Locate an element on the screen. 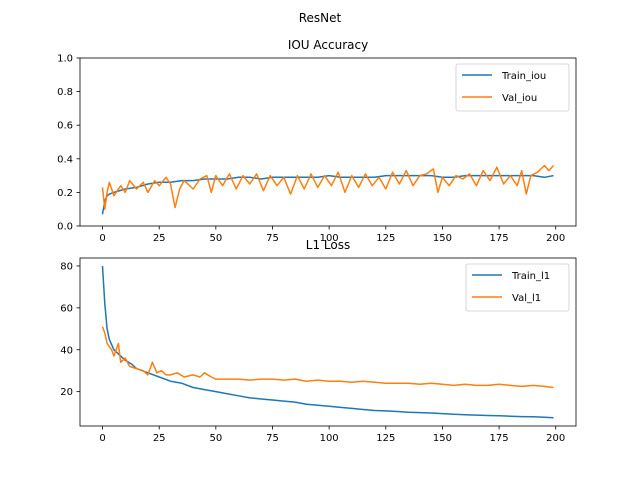  y-tick-label: 80 is located at coordinates (66, 266).